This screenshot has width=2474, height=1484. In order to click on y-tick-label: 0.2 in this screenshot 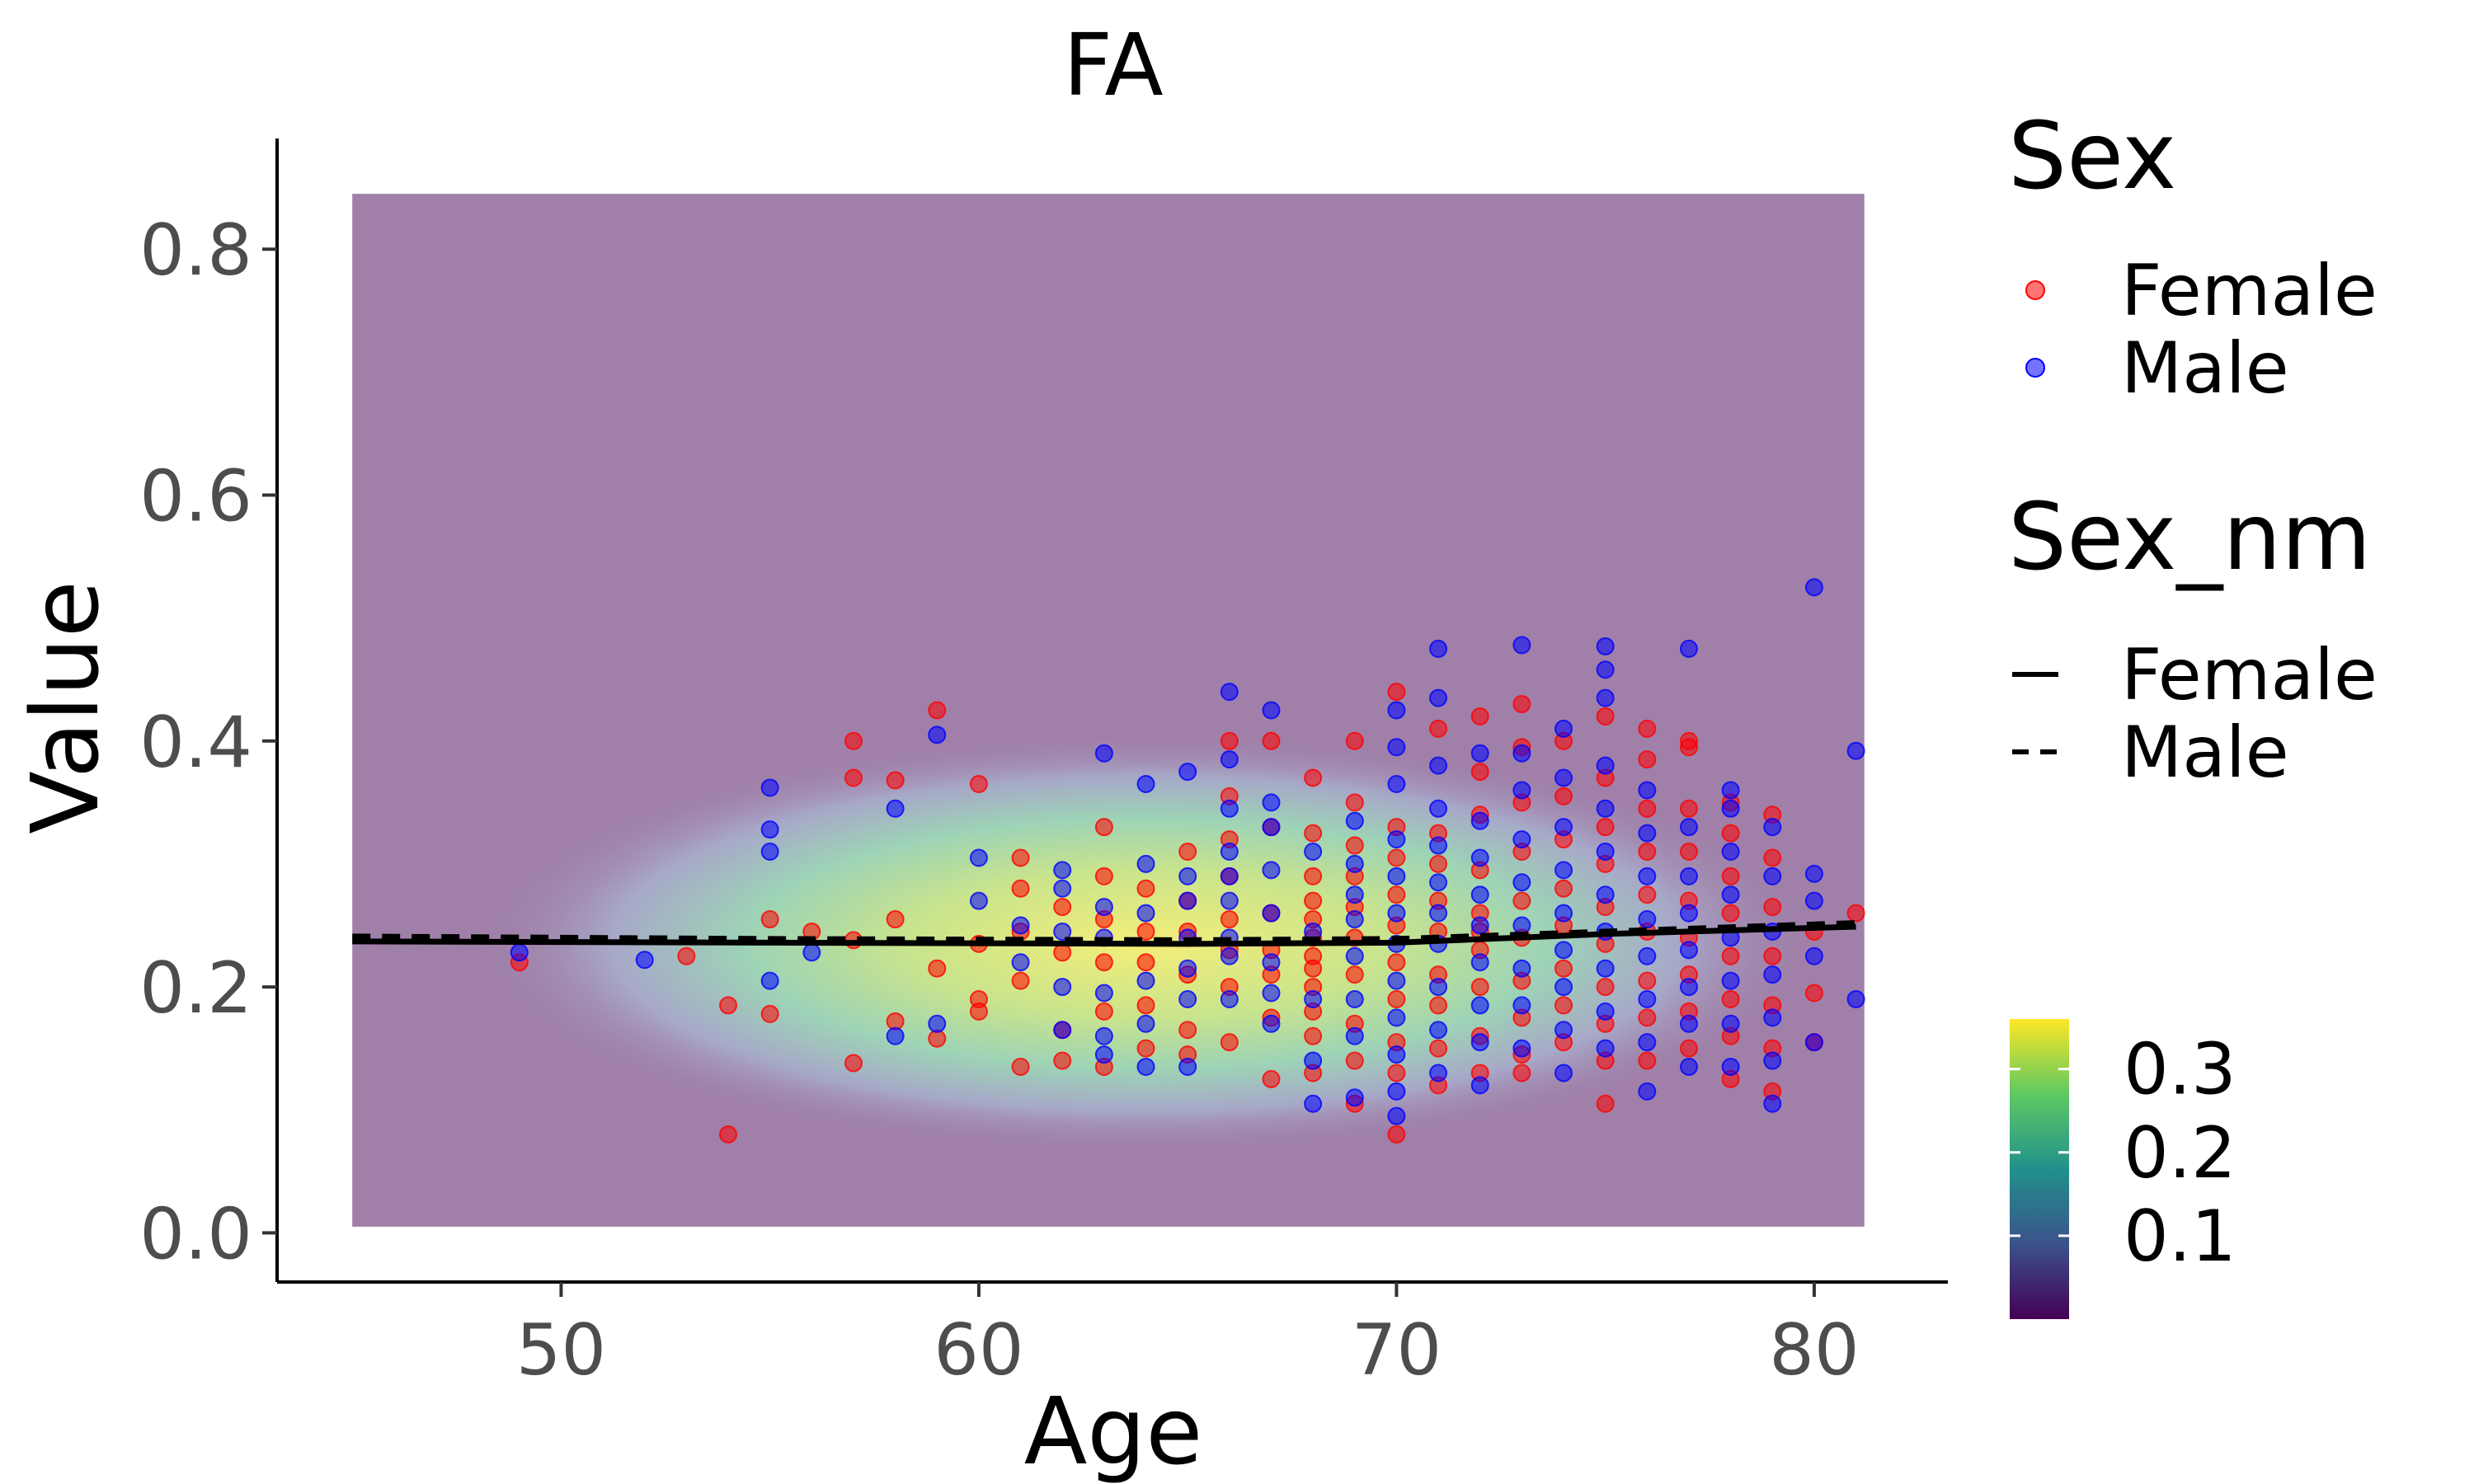, I will do `click(195, 988)`.